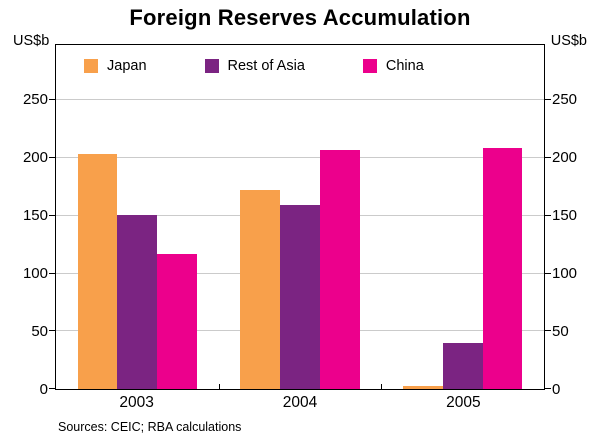 Image resolution: width=600 pixels, height=448 pixels. What do you see at coordinates (300, 17) in the screenshot?
I see `chart-title: Foreign Reserves Accumulation` at bounding box center [300, 17].